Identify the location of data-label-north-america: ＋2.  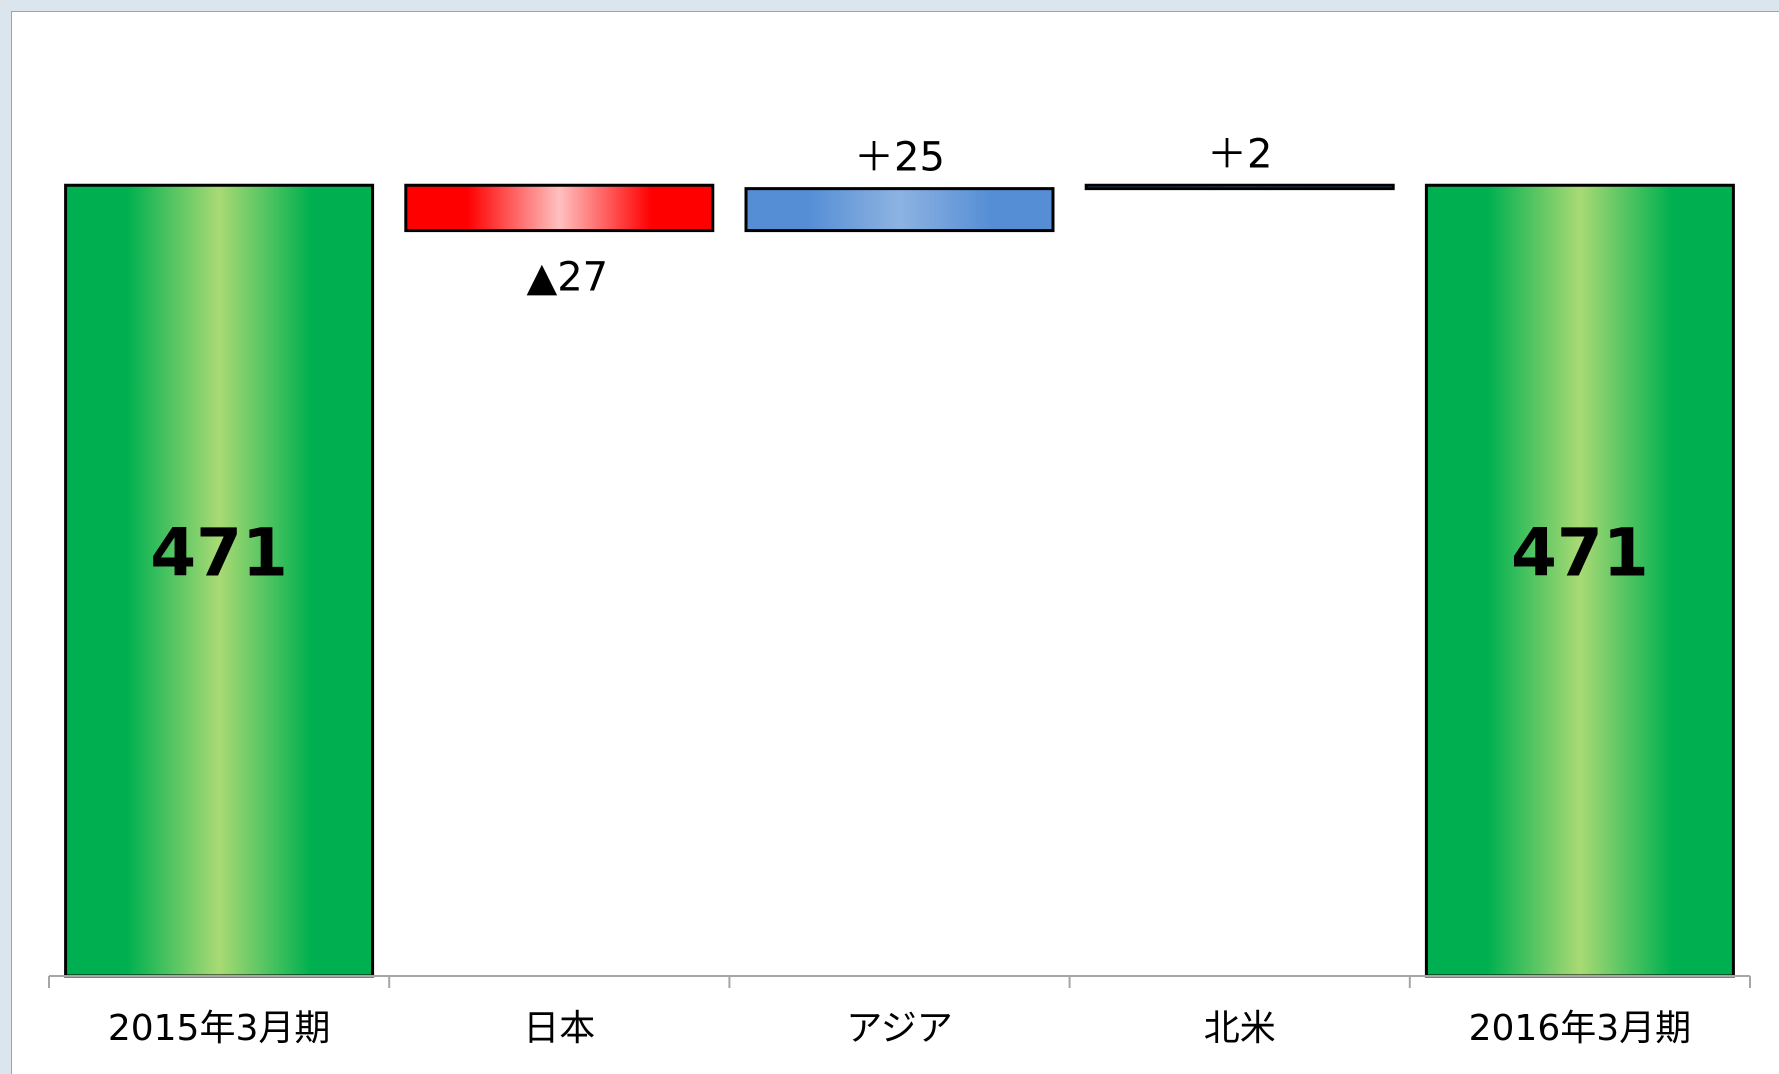
(1239, 154).